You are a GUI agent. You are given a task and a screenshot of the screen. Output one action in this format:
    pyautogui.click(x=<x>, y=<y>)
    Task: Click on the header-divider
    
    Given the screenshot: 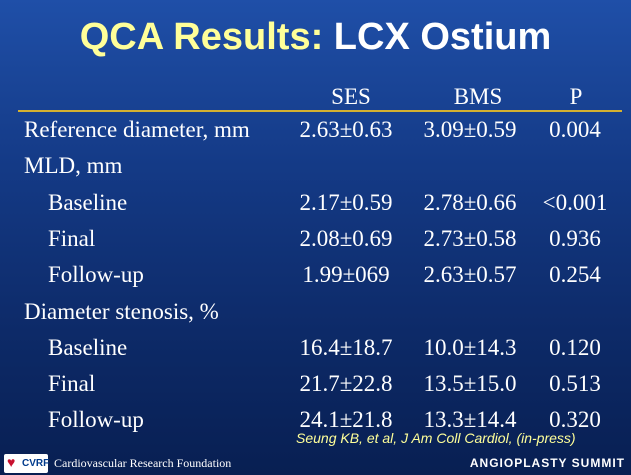 What is the action you would take?
    pyautogui.click(x=320, y=111)
    